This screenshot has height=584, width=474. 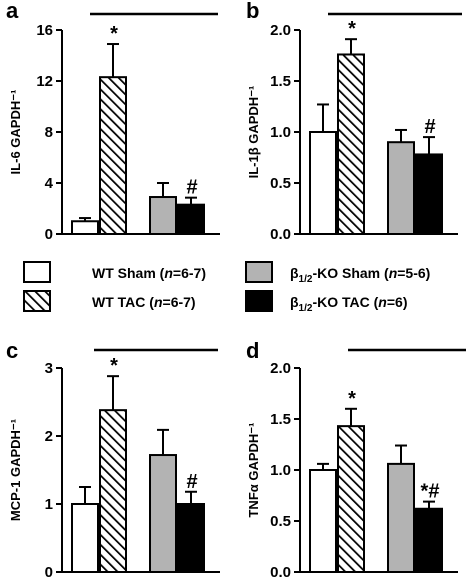 What do you see at coordinates (259, 272) in the screenshot?
I see `legend-swatch-ko-sham` at bounding box center [259, 272].